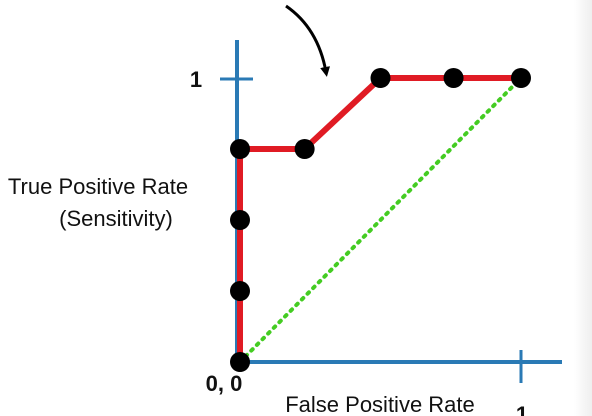 Image resolution: width=592 pixels, height=416 pixels. Describe the element at coordinates (522, 409) in the screenshot. I see `x-tick-label-1: 1` at that location.